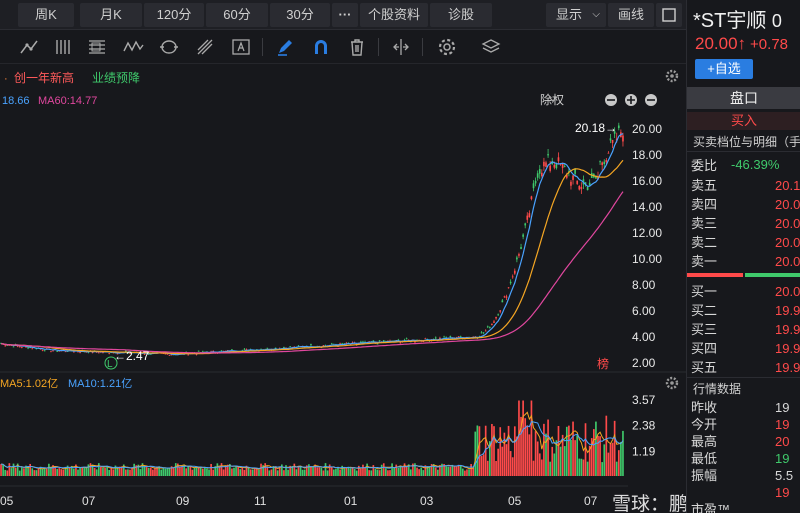 This screenshot has height=513, width=800. I want to click on draw-line-button: 画线, so click(631, 15).